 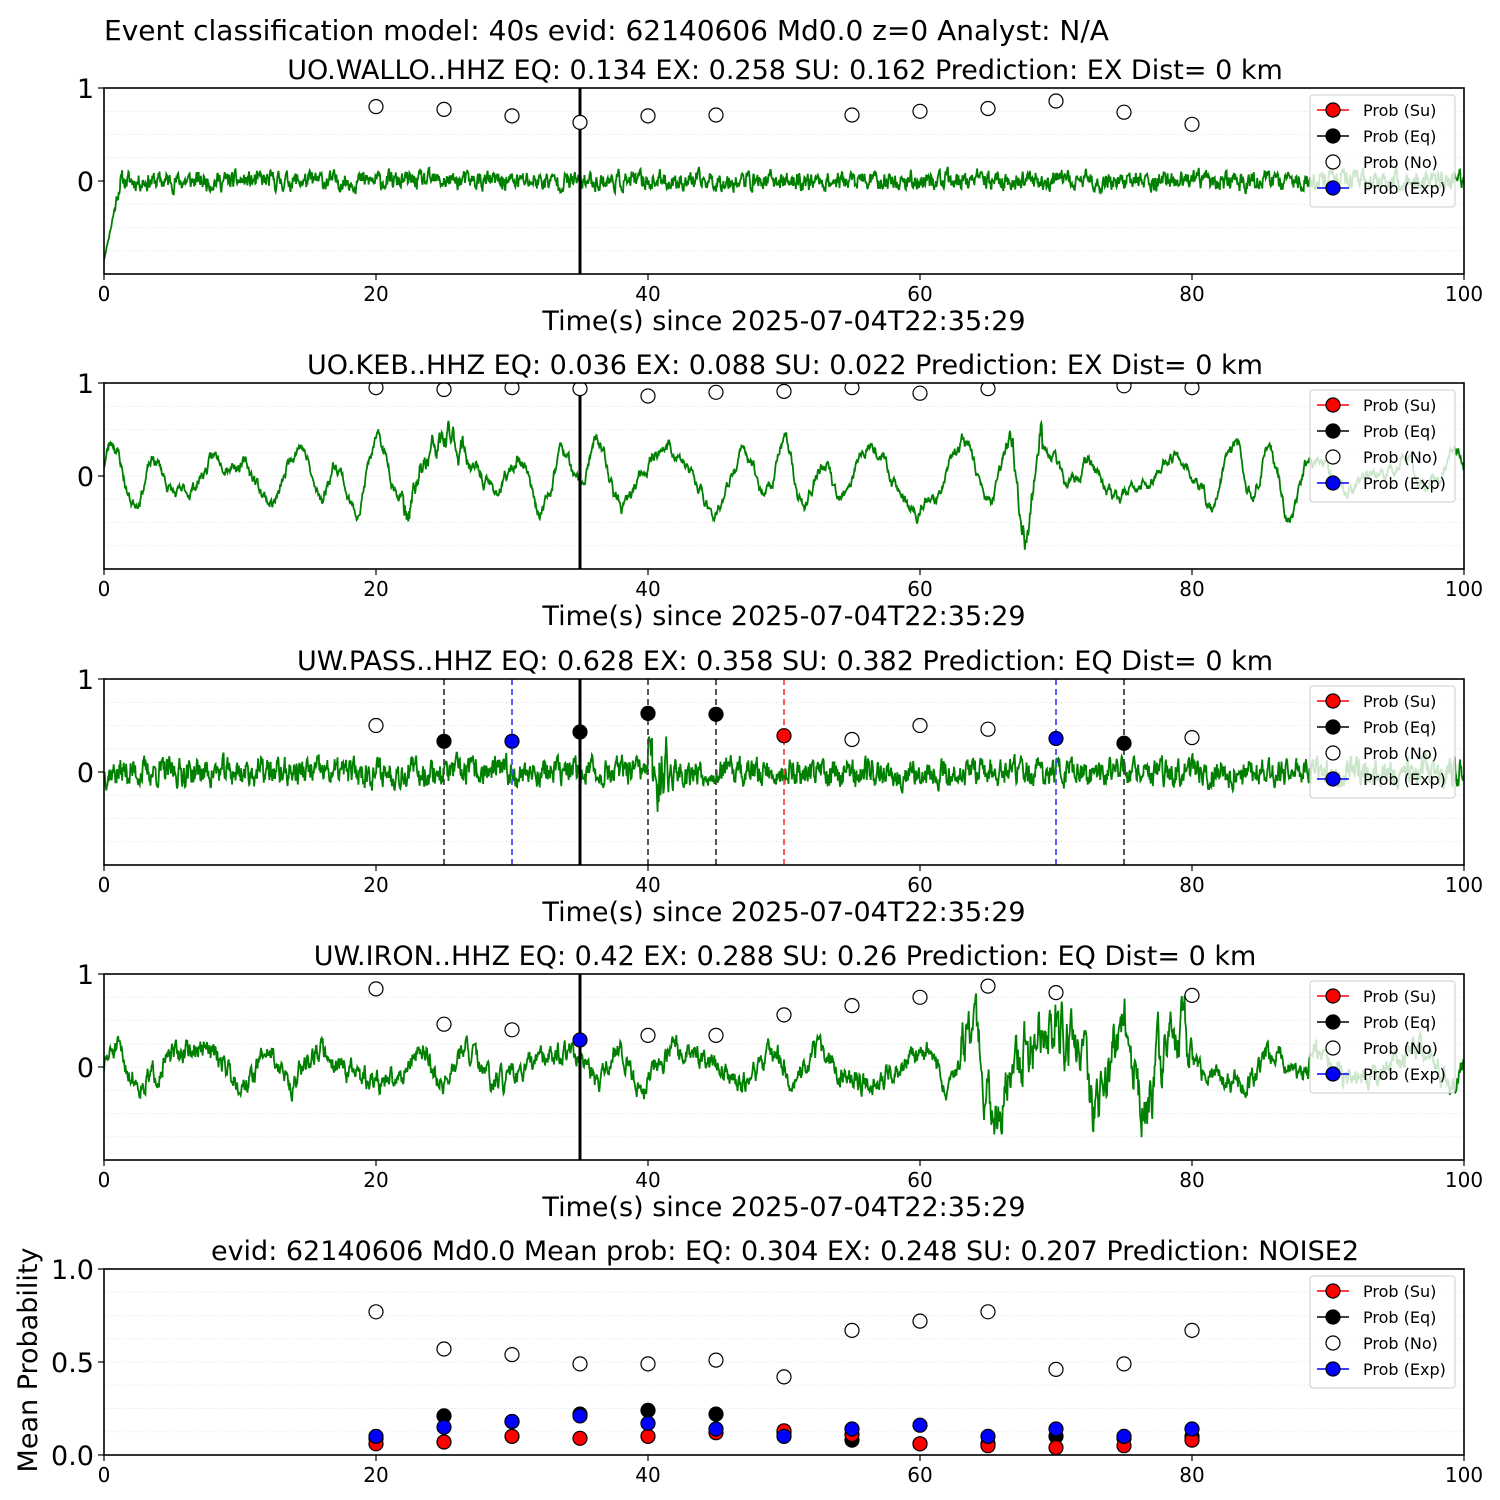 What do you see at coordinates (375, 589) in the screenshot?
I see `x-tick-label: 20` at bounding box center [375, 589].